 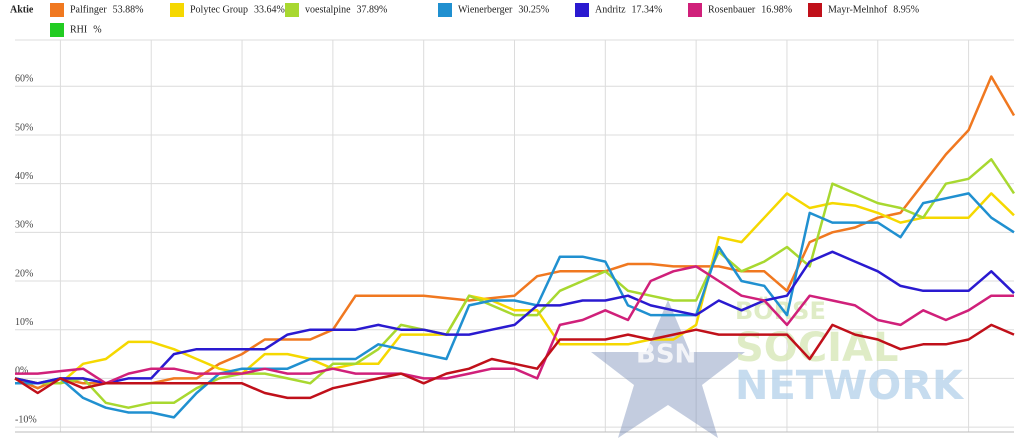 What do you see at coordinates (610, 9) in the screenshot?
I see `legend-label: Andritz` at bounding box center [610, 9].